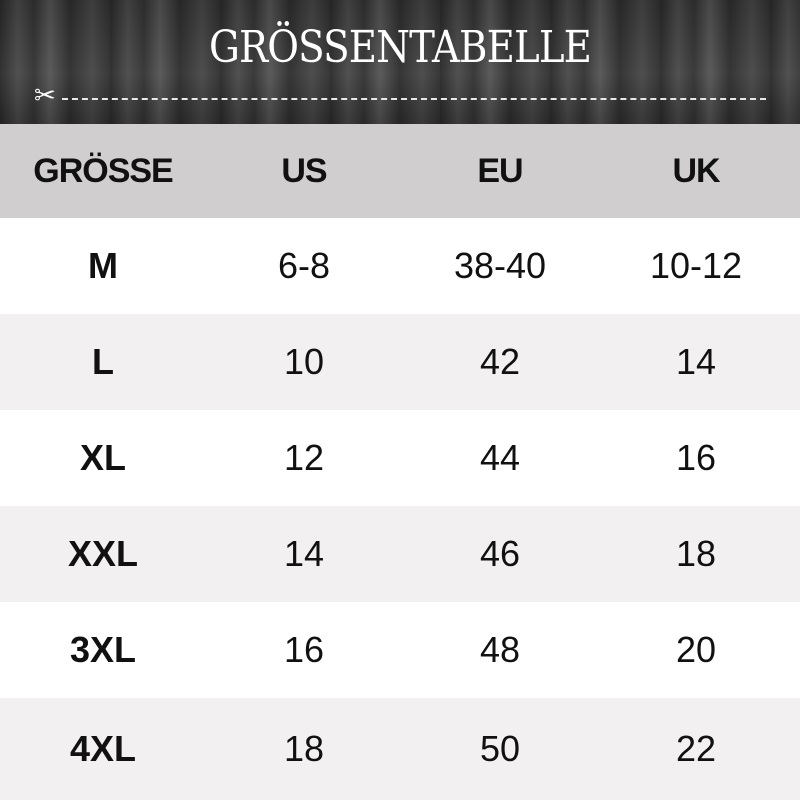  What do you see at coordinates (400, 171) in the screenshot?
I see `table-header: GRÖSSE US EU UK` at bounding box center [400, 171].